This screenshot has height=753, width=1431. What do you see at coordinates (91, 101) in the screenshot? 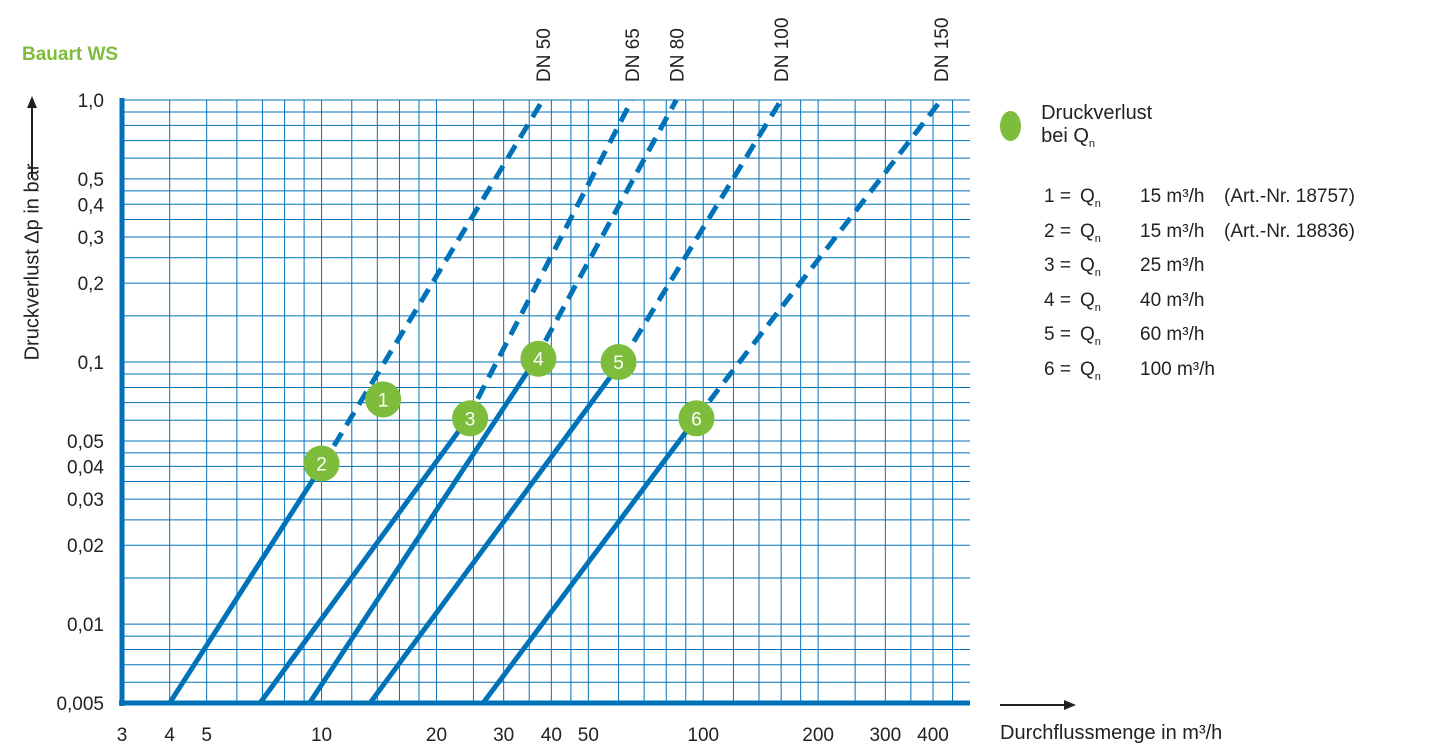
I see `y-tick-label: 1,0` at bounding box center [91, 101].